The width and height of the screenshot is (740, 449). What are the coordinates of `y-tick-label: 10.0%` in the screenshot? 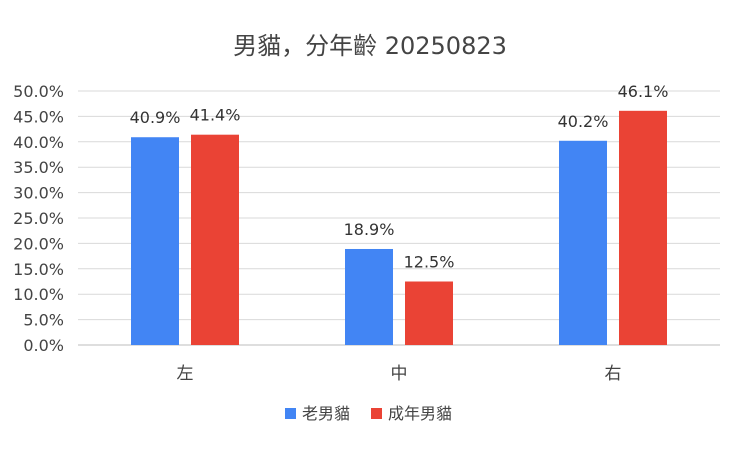 It's located at (38, 294).